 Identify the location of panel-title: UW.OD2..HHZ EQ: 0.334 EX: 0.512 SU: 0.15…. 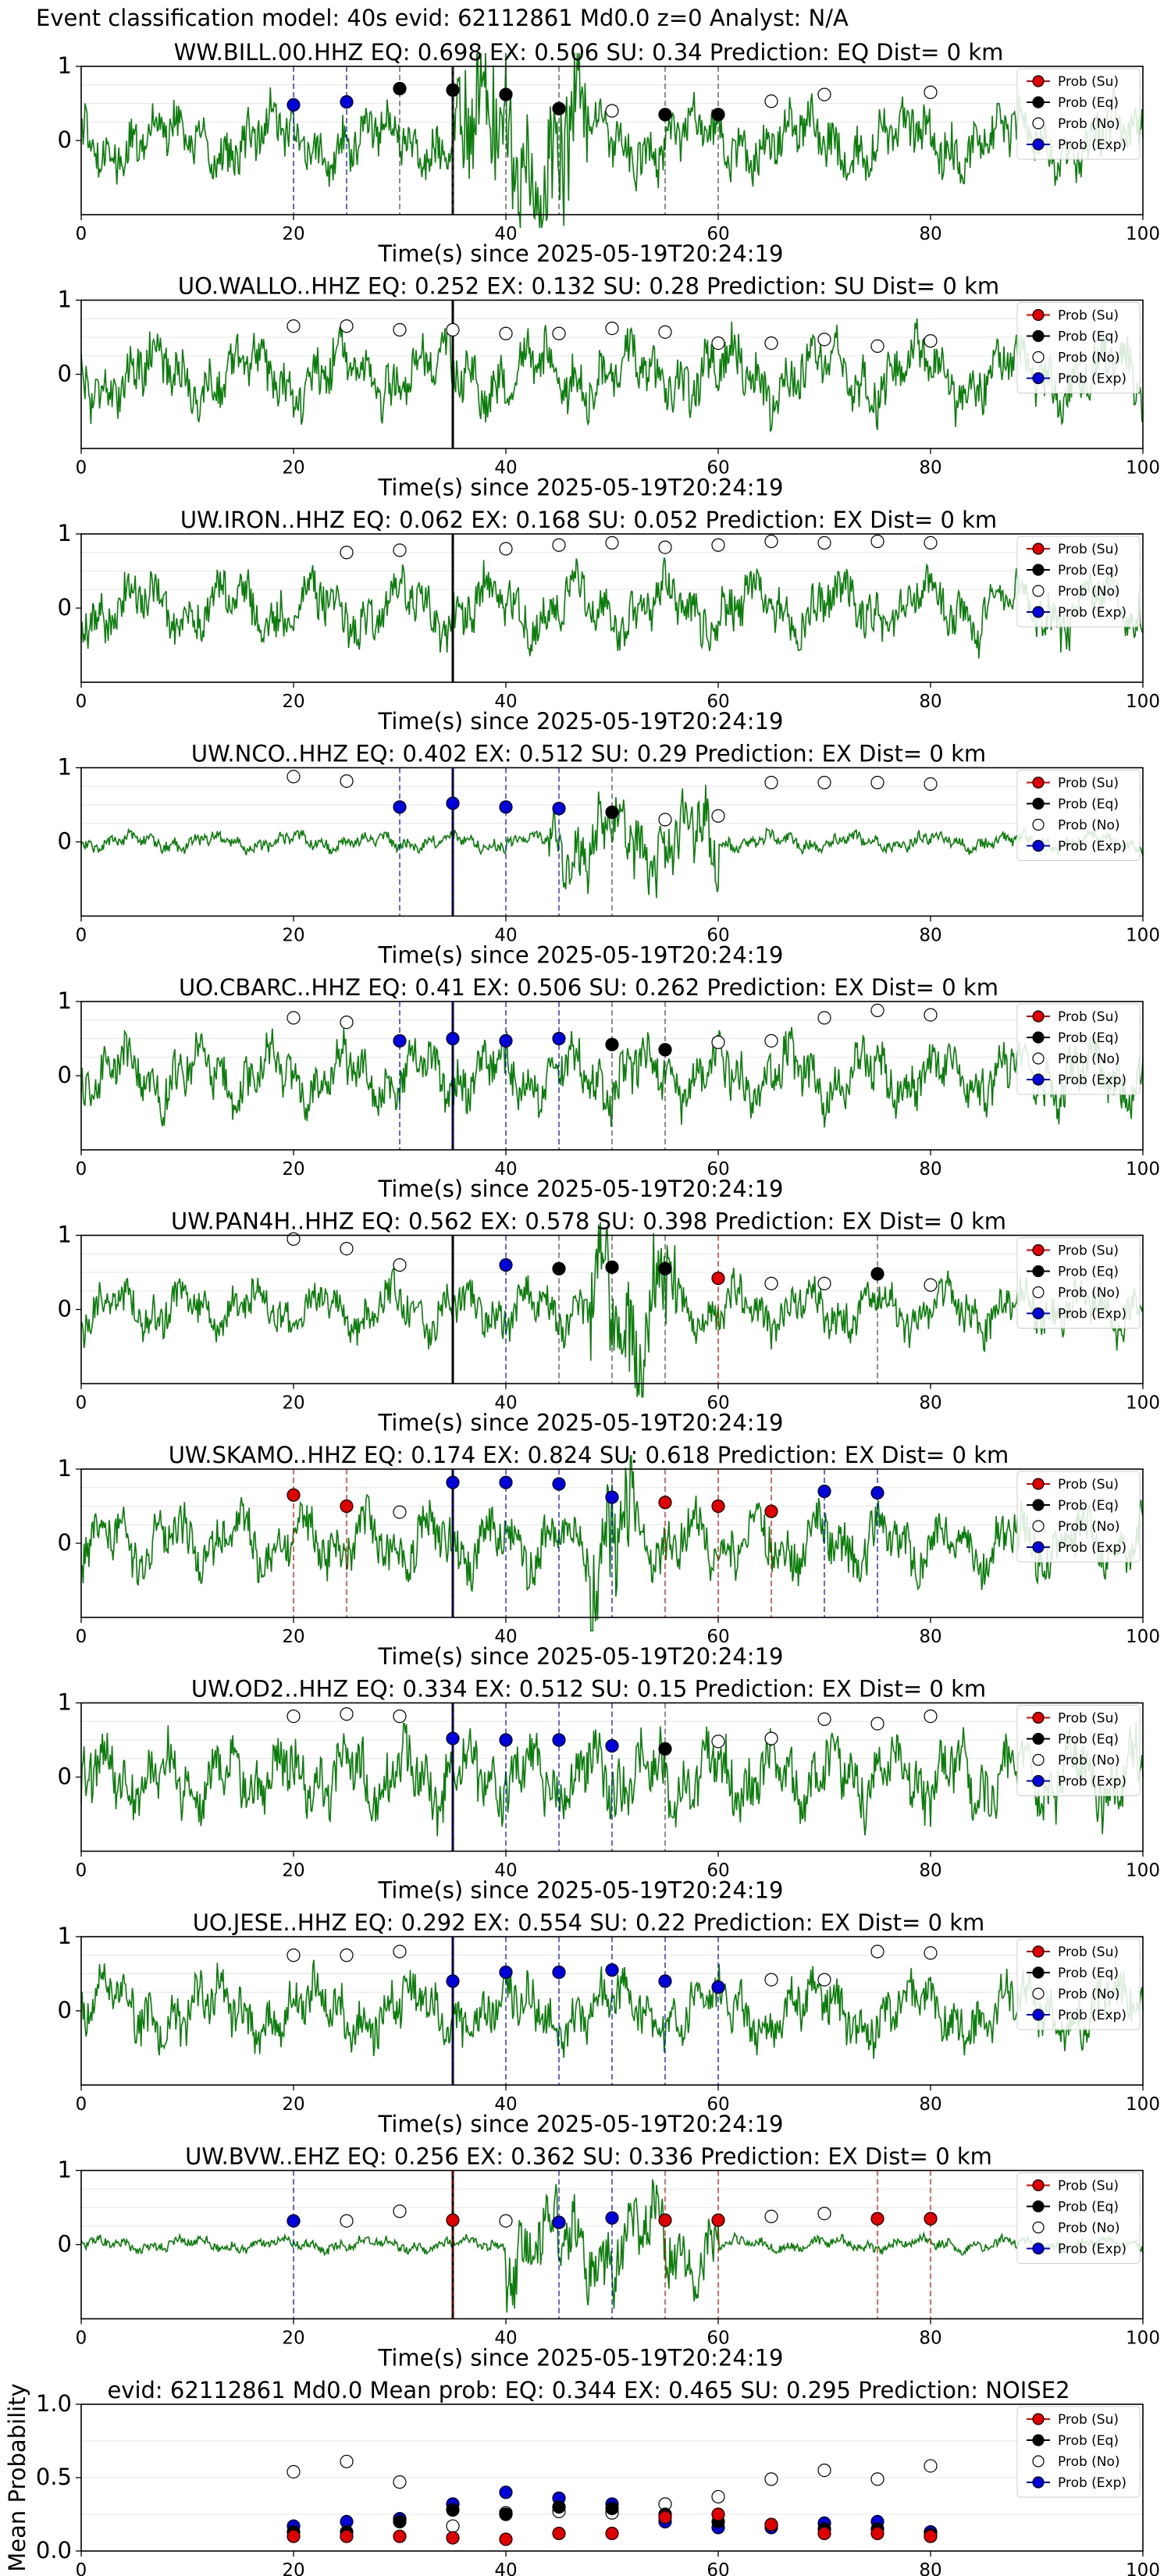
(588, 1689).